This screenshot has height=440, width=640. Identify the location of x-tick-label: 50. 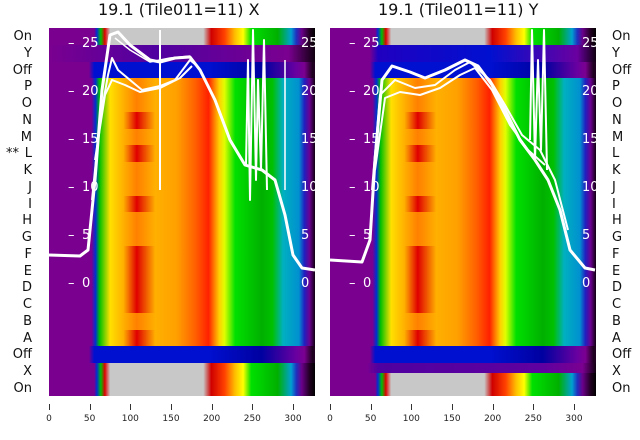
(370, 419).